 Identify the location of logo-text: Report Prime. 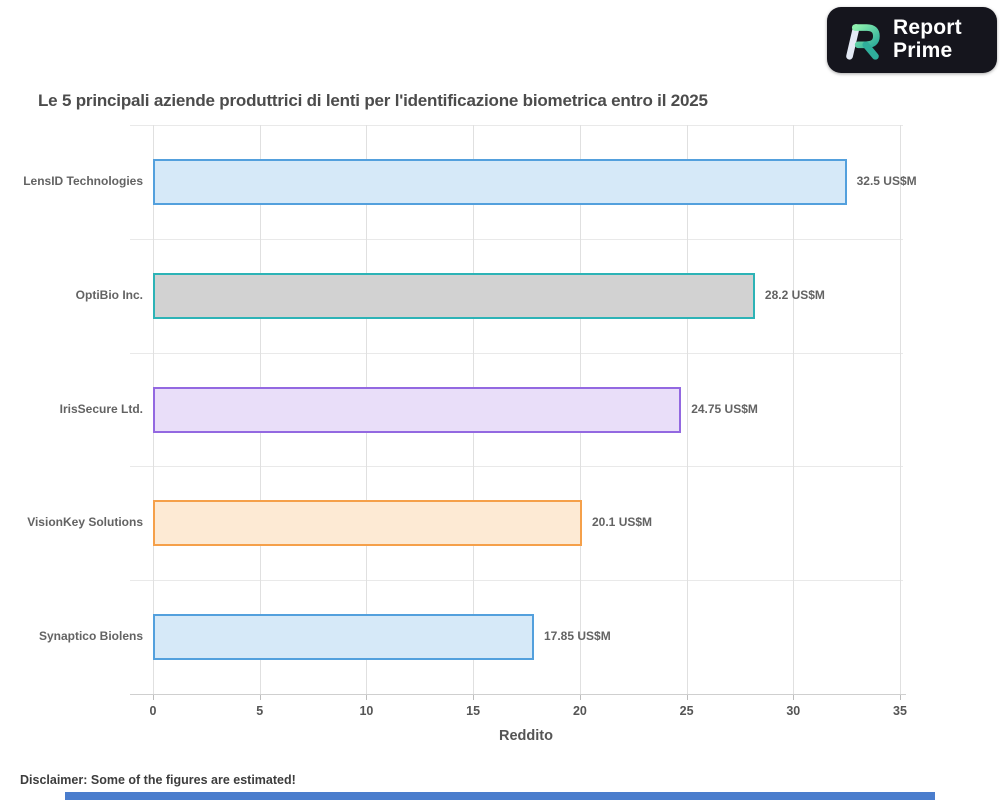
(927, 39).